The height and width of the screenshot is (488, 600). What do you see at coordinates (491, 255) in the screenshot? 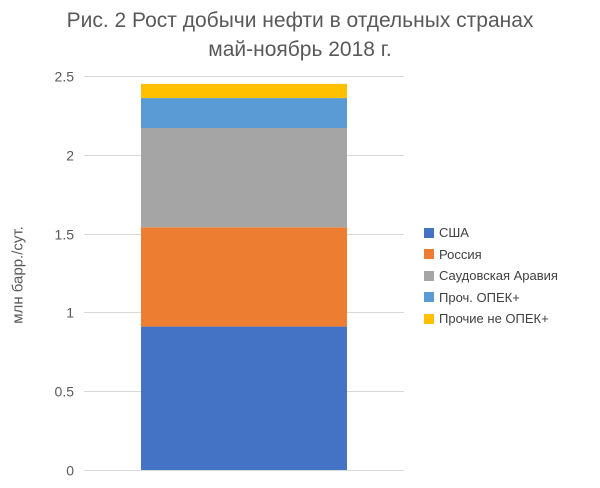
I see `legend-item: Россия` at bounding box center [491, 255].